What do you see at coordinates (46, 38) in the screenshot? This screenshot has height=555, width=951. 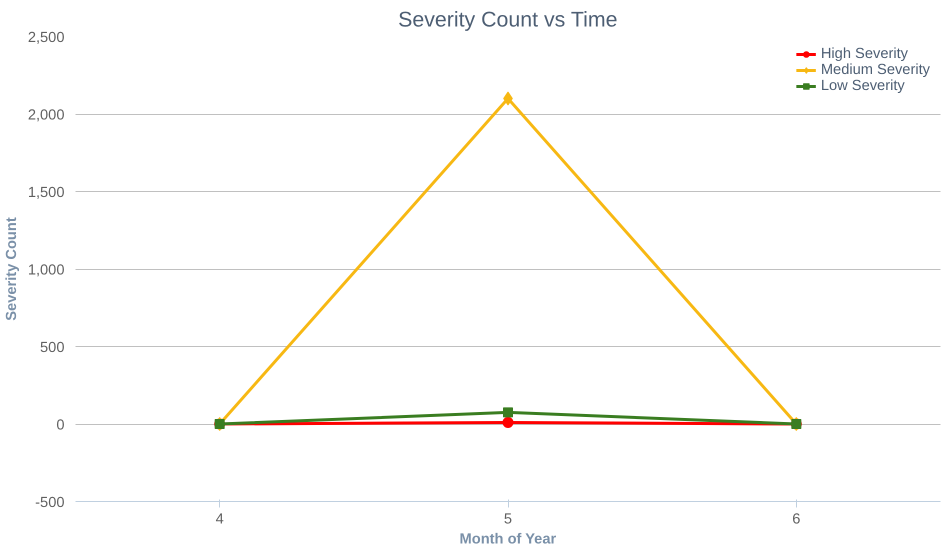 I see `y-tick-label: 2,500` at bounding box center [46, 38].